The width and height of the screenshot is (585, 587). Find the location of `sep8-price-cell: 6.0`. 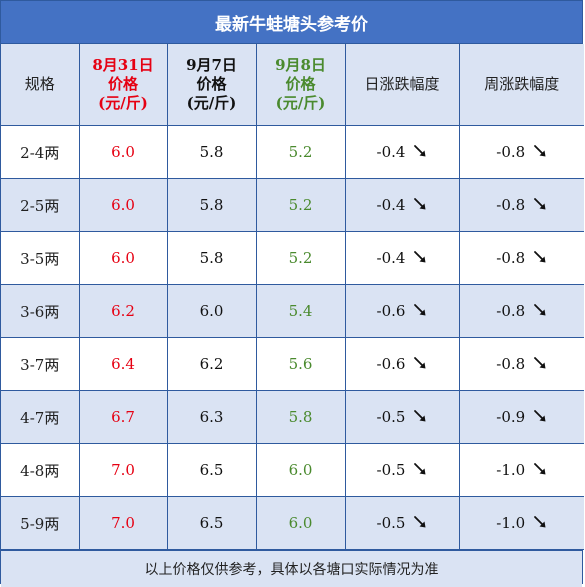

sep8-price-cell: 6.0 is located at coordinates (300, 523).